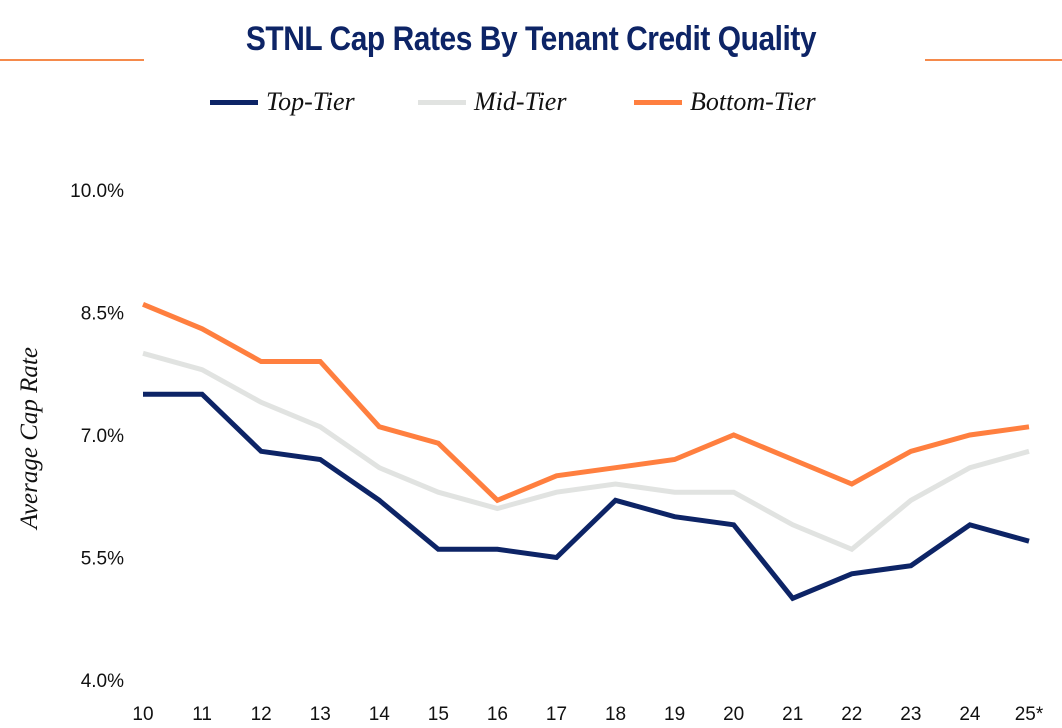 The image size is (1062, 728). Describe the element at coordinates (520, 101) in the screenshot. I see `legend-label-mid-tier: Mid-Tier` at that location.